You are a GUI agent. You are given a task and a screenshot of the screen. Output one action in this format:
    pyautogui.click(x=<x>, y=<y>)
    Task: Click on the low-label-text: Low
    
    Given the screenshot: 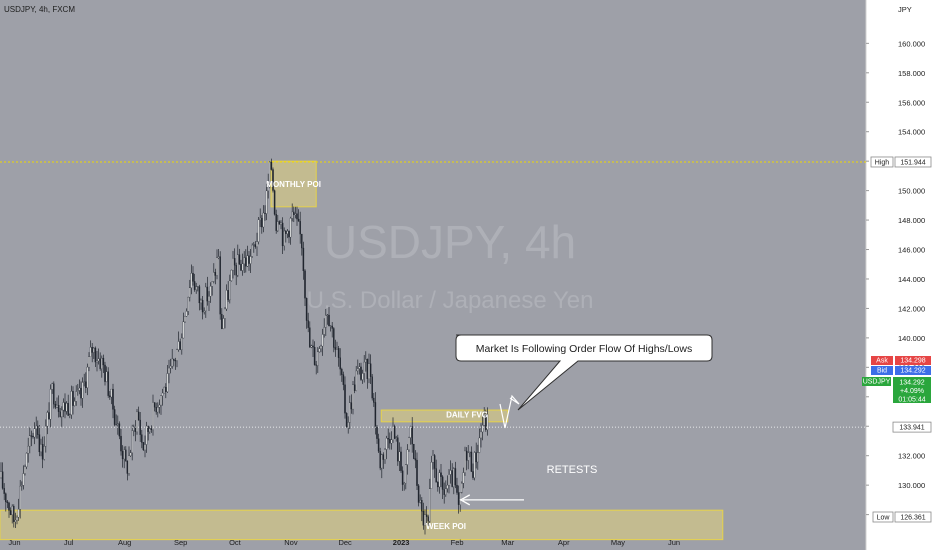 What is the action you would take?
    pyautogui.click(x=884, y=518)
    